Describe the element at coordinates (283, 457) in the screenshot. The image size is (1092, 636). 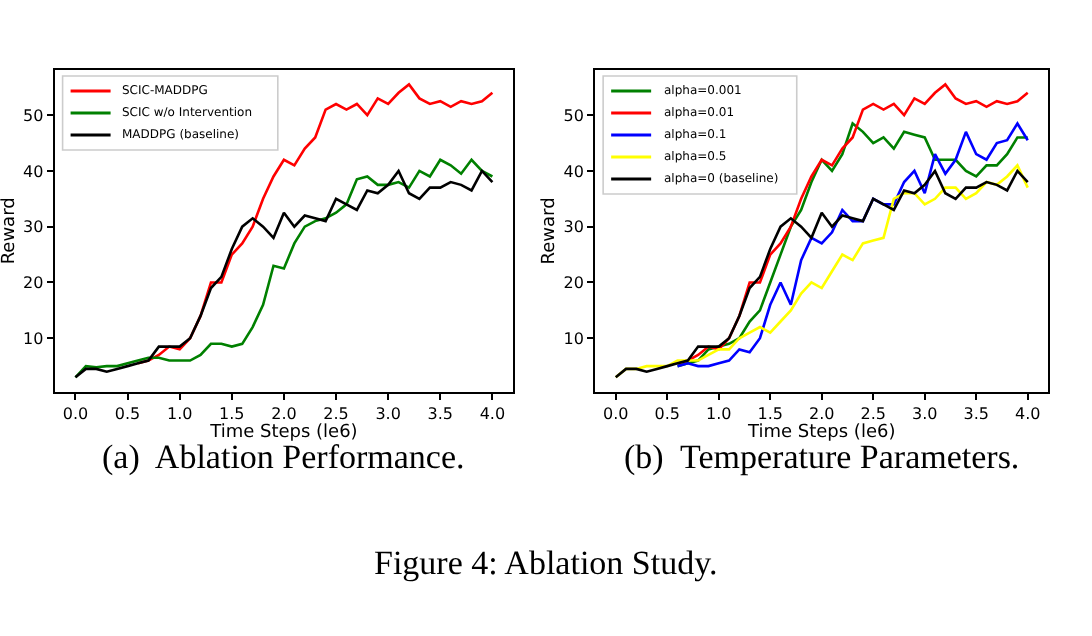
I see `text: (a) Ablation Performance.` at that location.